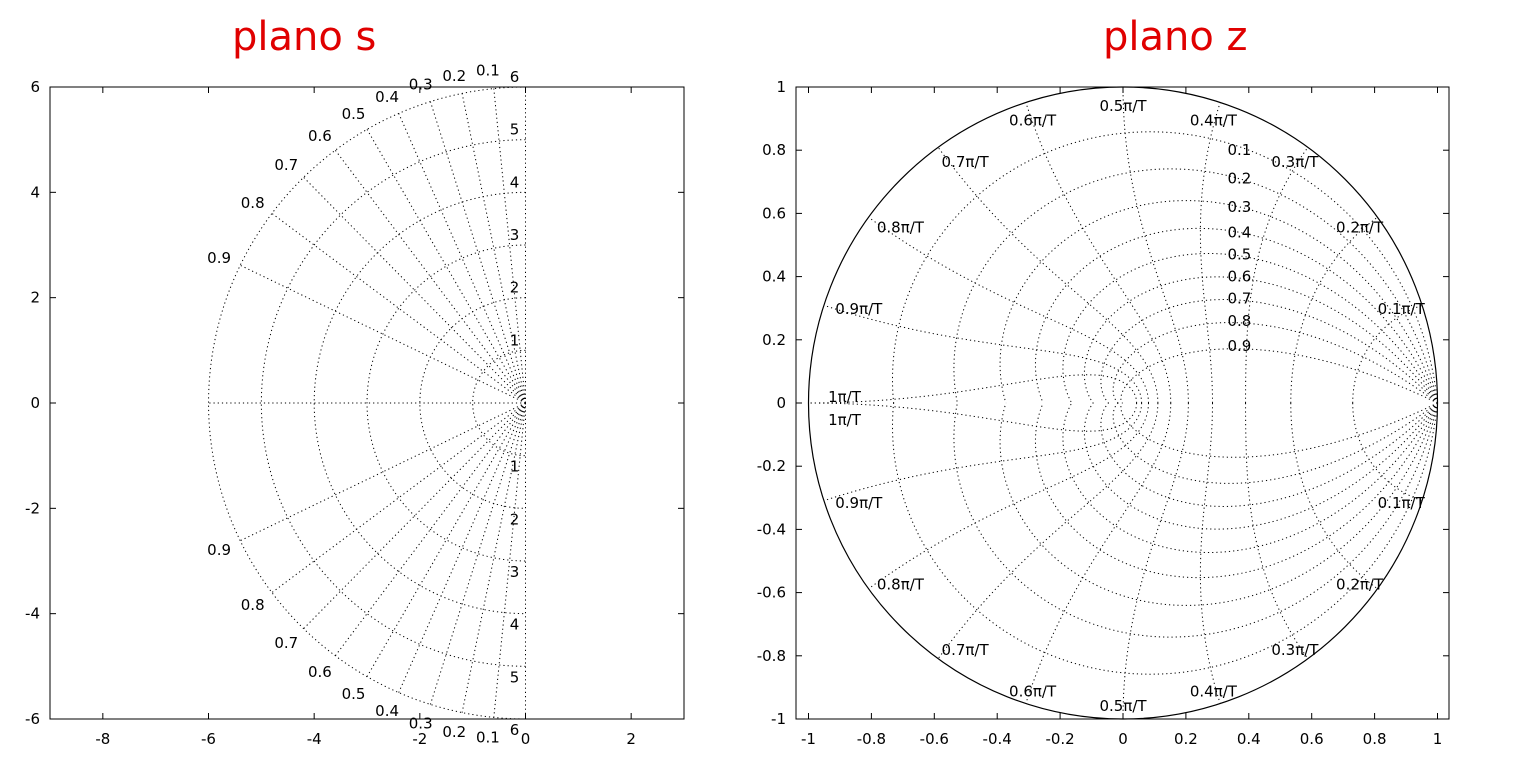 The width and height of the screenshot is (1516, 775). Describe the element at coordinates (1295, 650) in the screenshot. I see `z-wn-label: 0.3π/T` at that location.